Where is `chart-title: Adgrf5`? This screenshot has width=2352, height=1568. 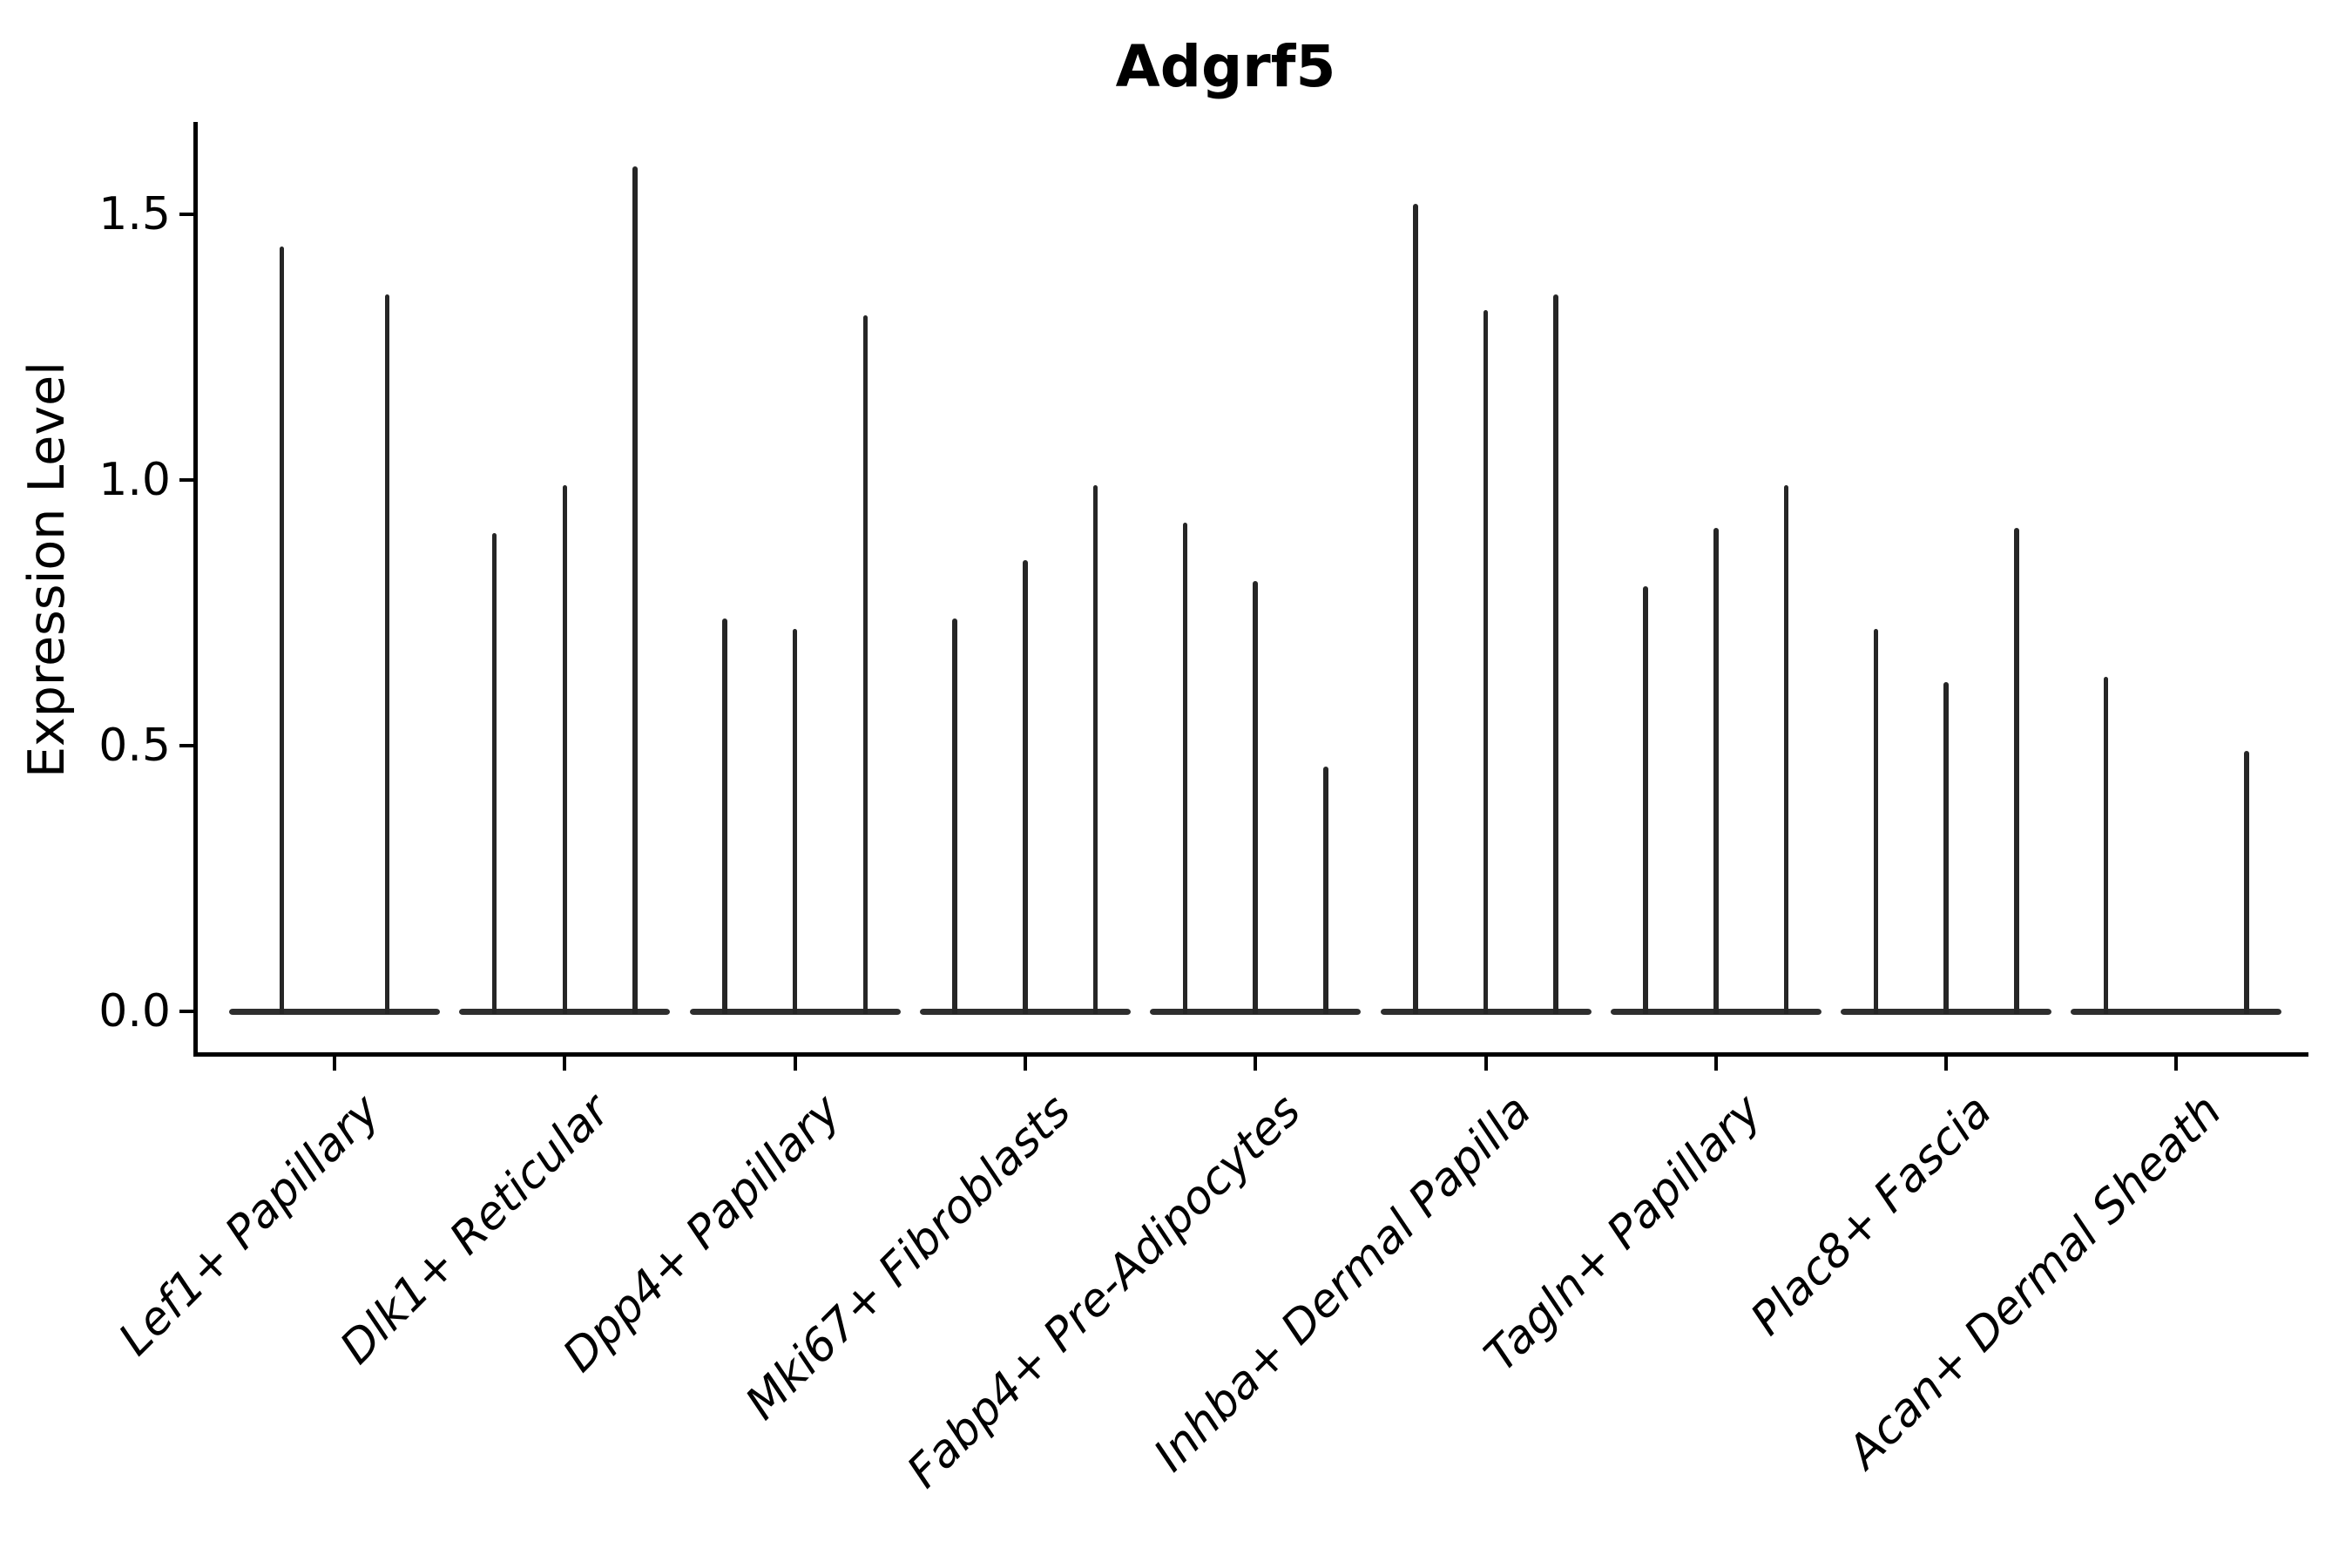 chart-title: Adgrf5 is located at coordinates (1225, 66).